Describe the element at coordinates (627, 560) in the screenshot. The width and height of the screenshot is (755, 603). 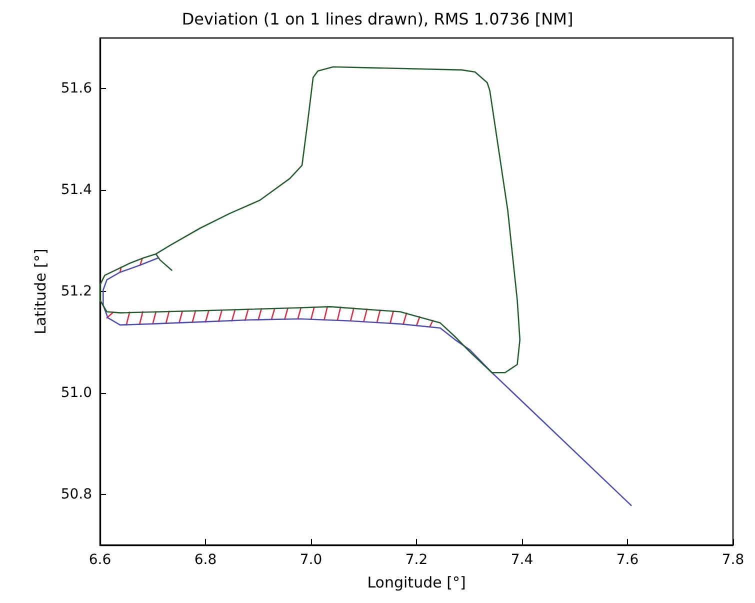
I see `x-tick-label: 7.6` at that location.